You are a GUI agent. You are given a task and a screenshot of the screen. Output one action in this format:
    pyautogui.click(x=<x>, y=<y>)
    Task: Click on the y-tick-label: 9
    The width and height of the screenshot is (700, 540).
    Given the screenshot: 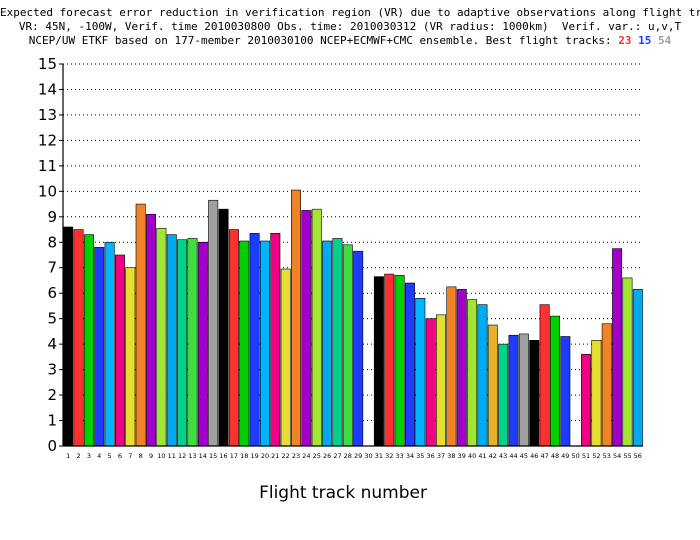 What is the action you would take?
    pyautogui.click(x=52, y=217)
    